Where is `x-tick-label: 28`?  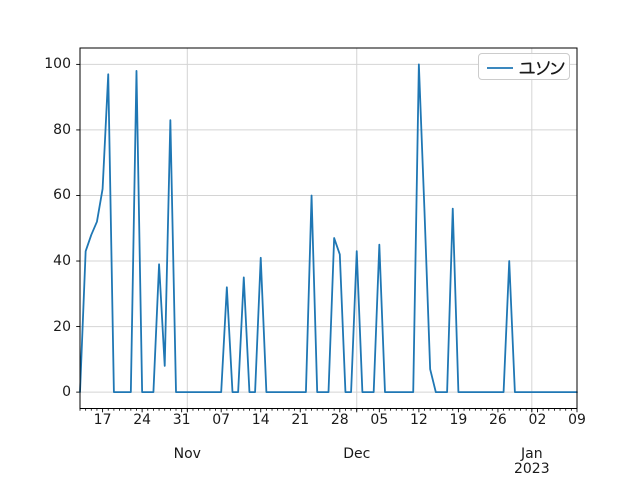
x-tick-label: 28 is located at coordinates (339, 420).